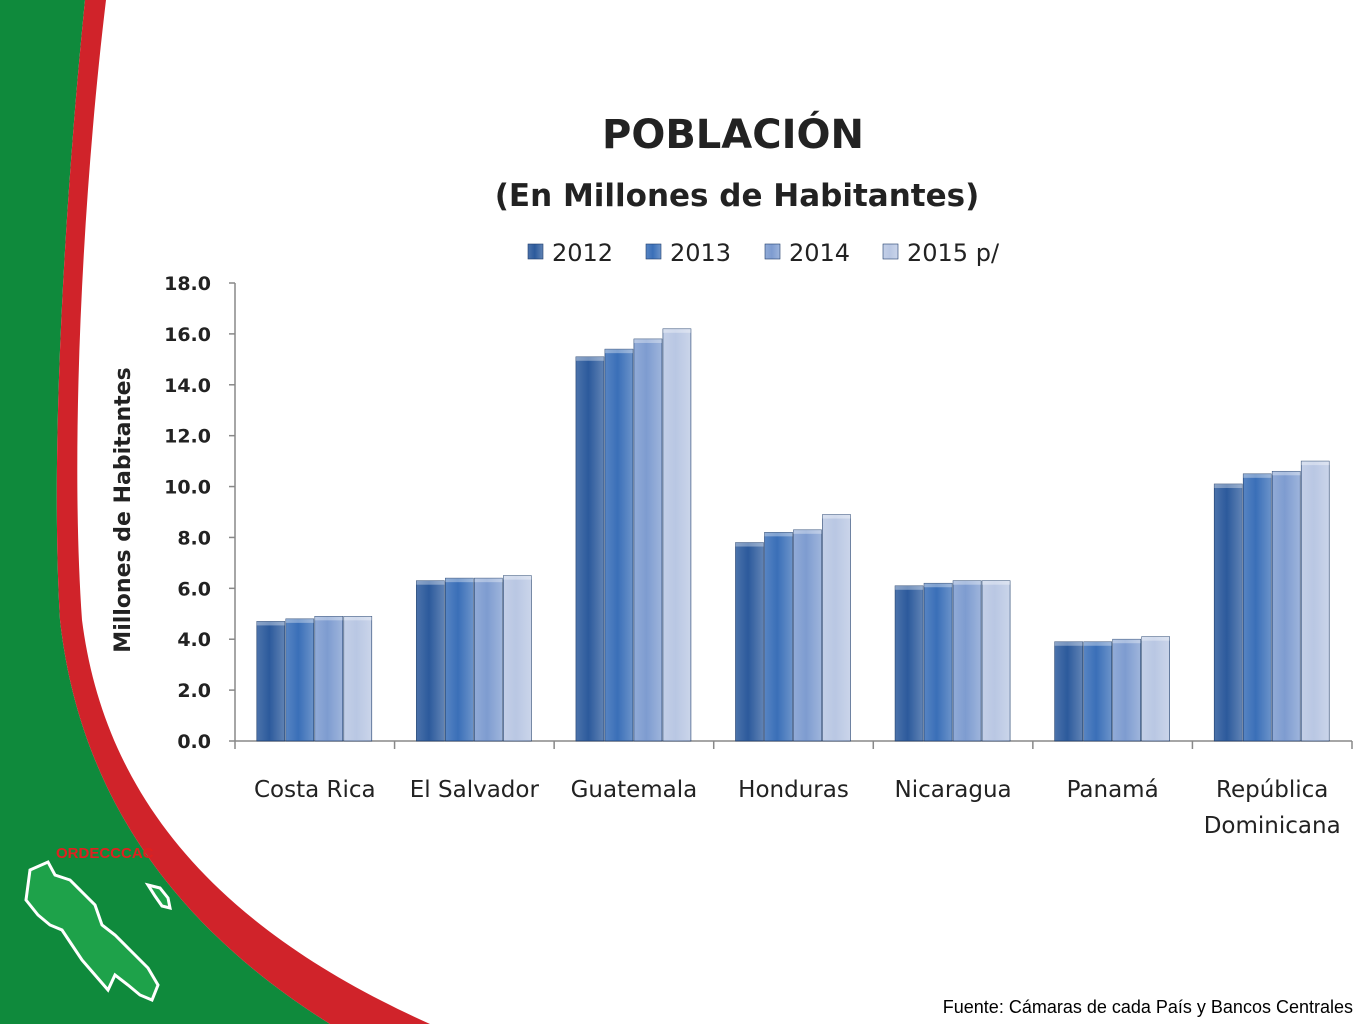 The height and width of the screenshot is (1024, 1365). Describe the element at coordinates (582, 253) in the screenshot. I see `legend-label: 2012` at that location.